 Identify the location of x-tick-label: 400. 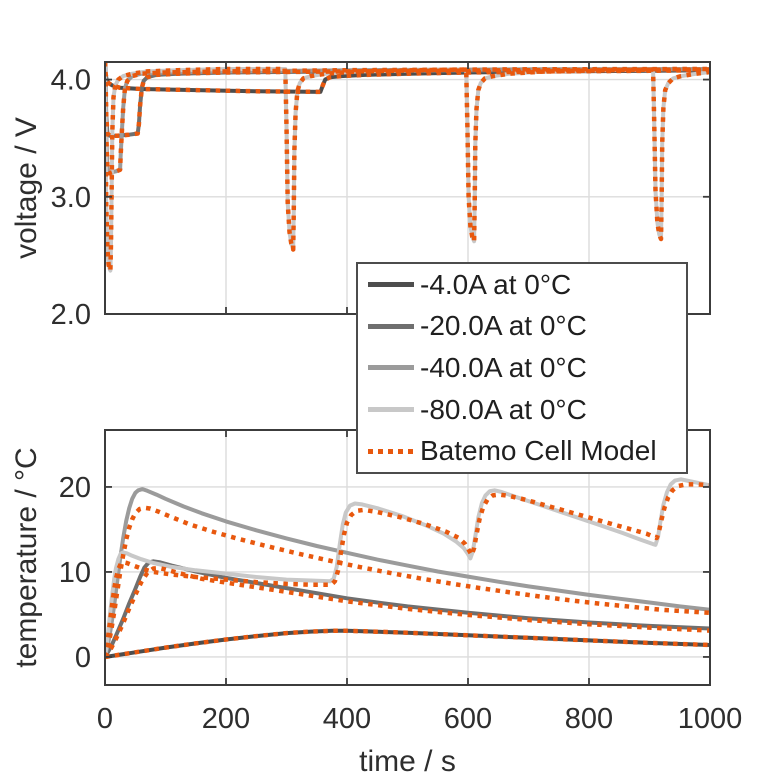
(347, 719).